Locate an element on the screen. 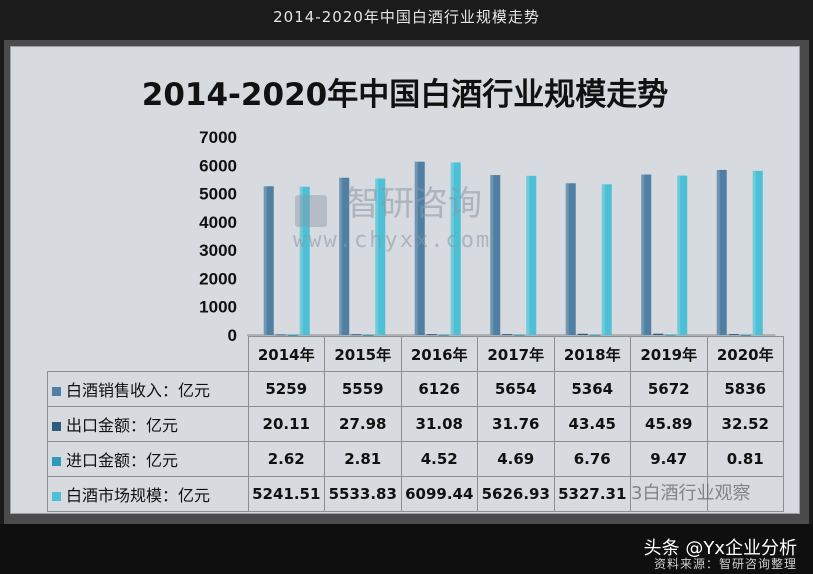  credit-text: 头条 @Yx企业分析 is located at coordinates (720, 548).